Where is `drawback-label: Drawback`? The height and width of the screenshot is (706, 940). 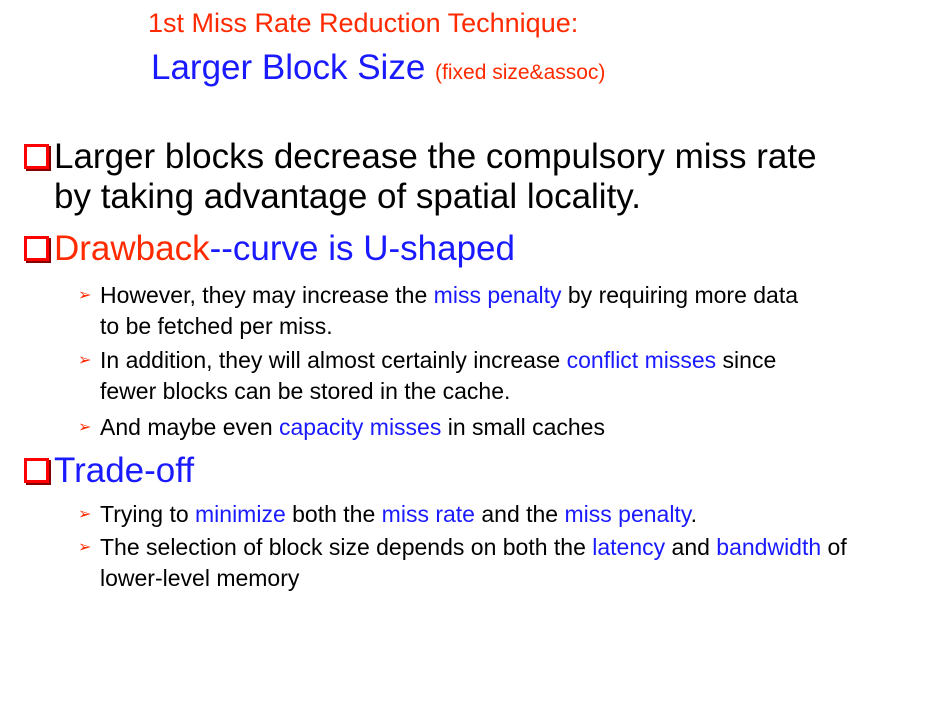
drawback-label: Drawback is located at coordinates (132, 248).